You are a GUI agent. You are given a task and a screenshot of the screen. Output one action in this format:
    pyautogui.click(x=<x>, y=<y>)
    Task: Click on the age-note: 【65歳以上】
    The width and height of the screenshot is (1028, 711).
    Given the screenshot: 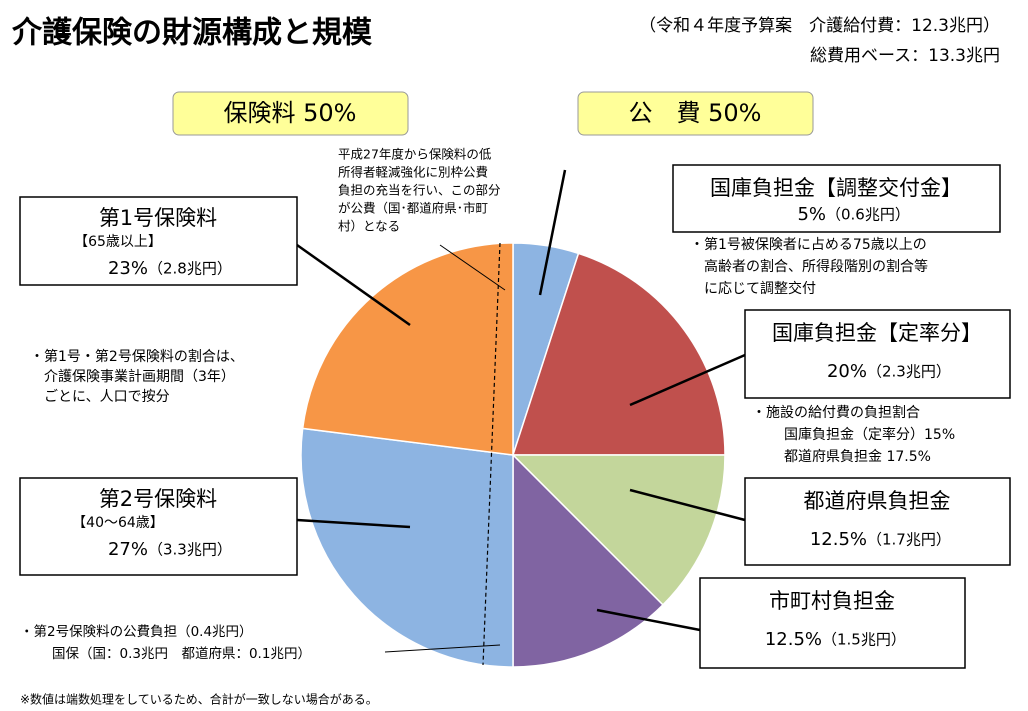 What is the action you would take?
    pyautogui.click(x=118, y=242)
    